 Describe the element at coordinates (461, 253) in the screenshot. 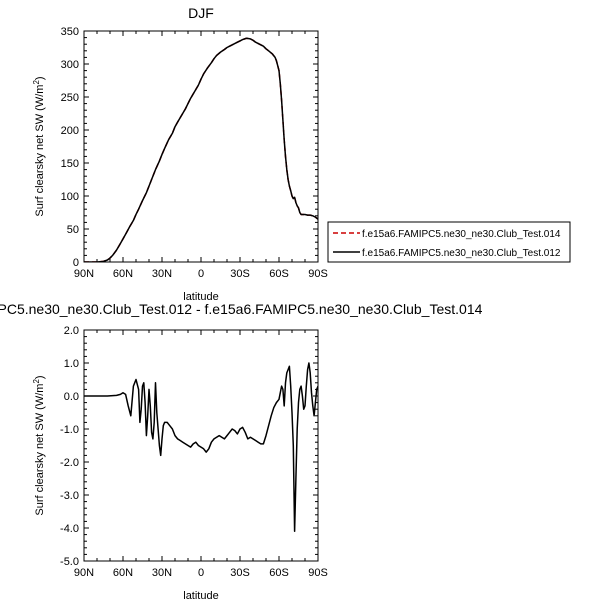

I see `legend-label-1: f.e15a6.FAMIPC5.ne30_ne30.Club_Test.012` at that location.